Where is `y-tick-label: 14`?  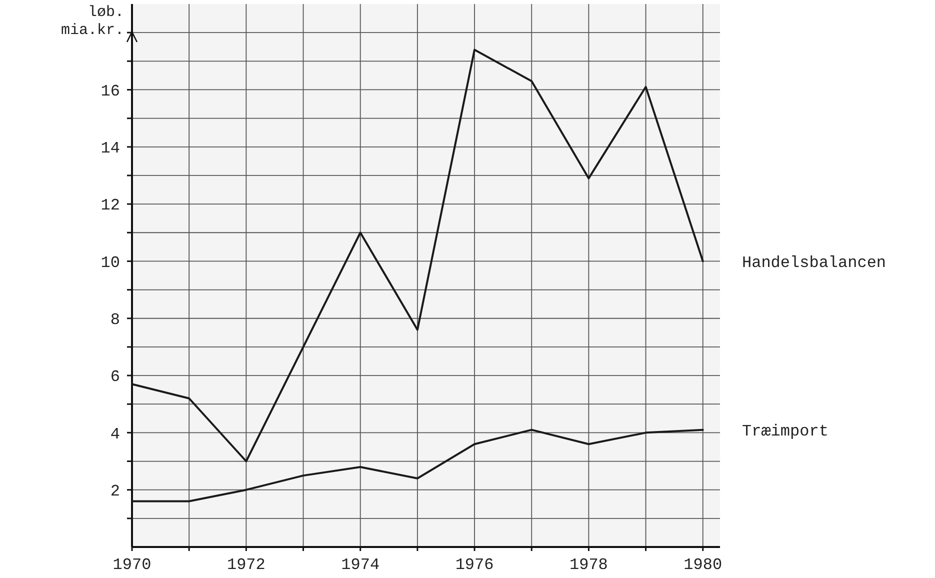 y-tick-label: 14 is located at coordinates (110, 148).